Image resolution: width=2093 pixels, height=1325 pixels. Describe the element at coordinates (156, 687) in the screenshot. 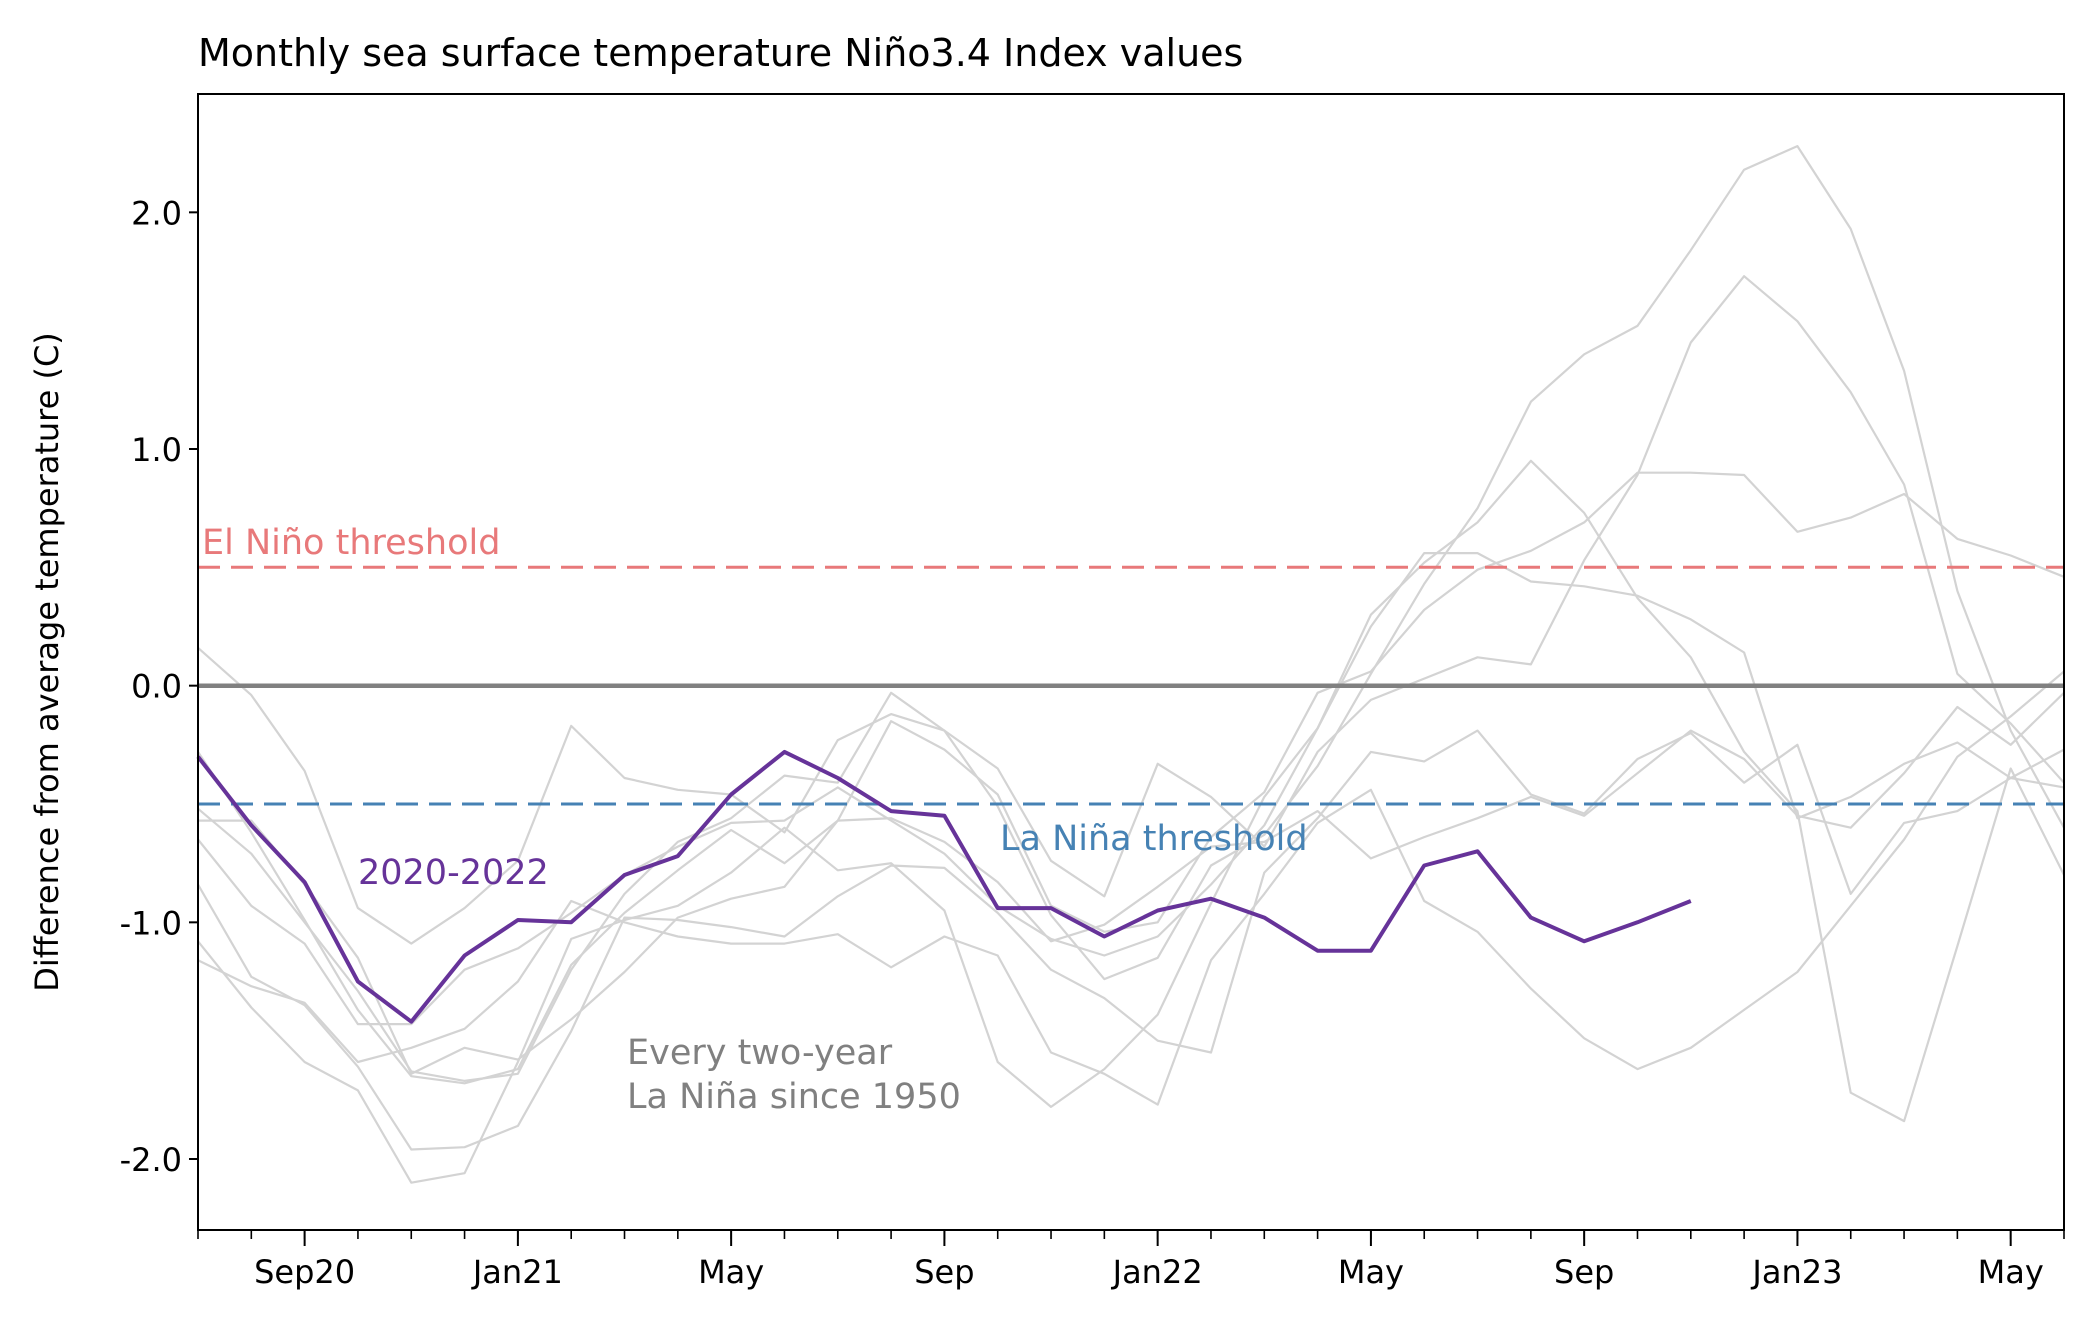

I see `y-tick-label: 0.0` at that location.